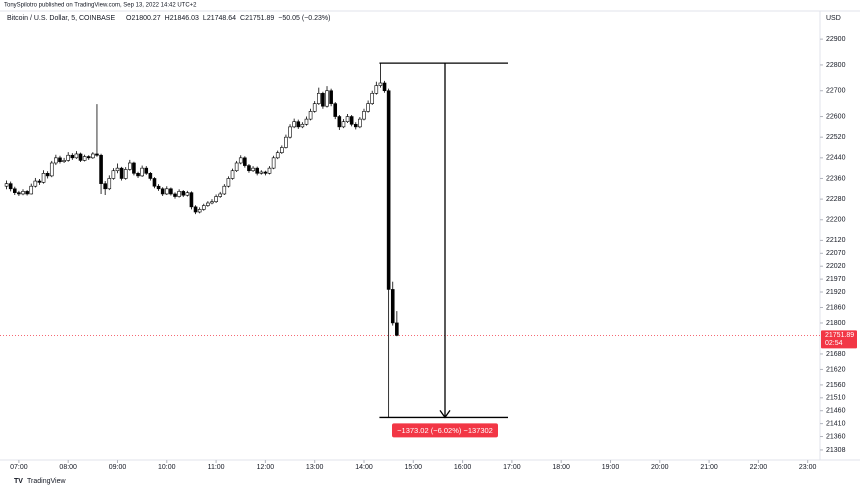 Image resolution: width=860 pixels, height=489 pixels. Describe the element at coordinates (836, 39) in the screenshot. I see `y-tick-label: 22900` at that location.